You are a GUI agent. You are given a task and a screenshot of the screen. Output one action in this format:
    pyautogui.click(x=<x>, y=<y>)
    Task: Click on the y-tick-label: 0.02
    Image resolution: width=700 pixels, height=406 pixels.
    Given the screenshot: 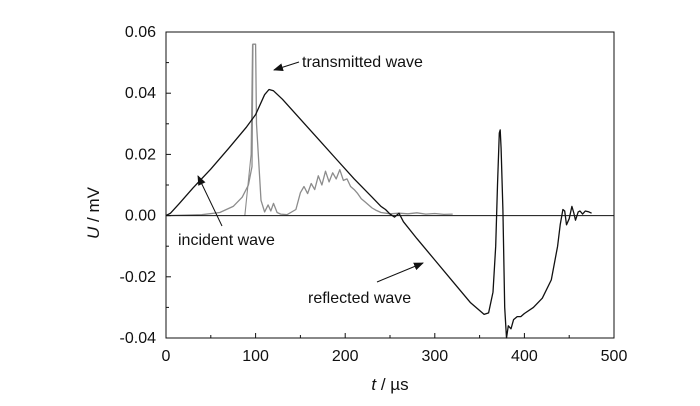 What is the action you would take?
    pyautogui.click(x=140, y=154)
    